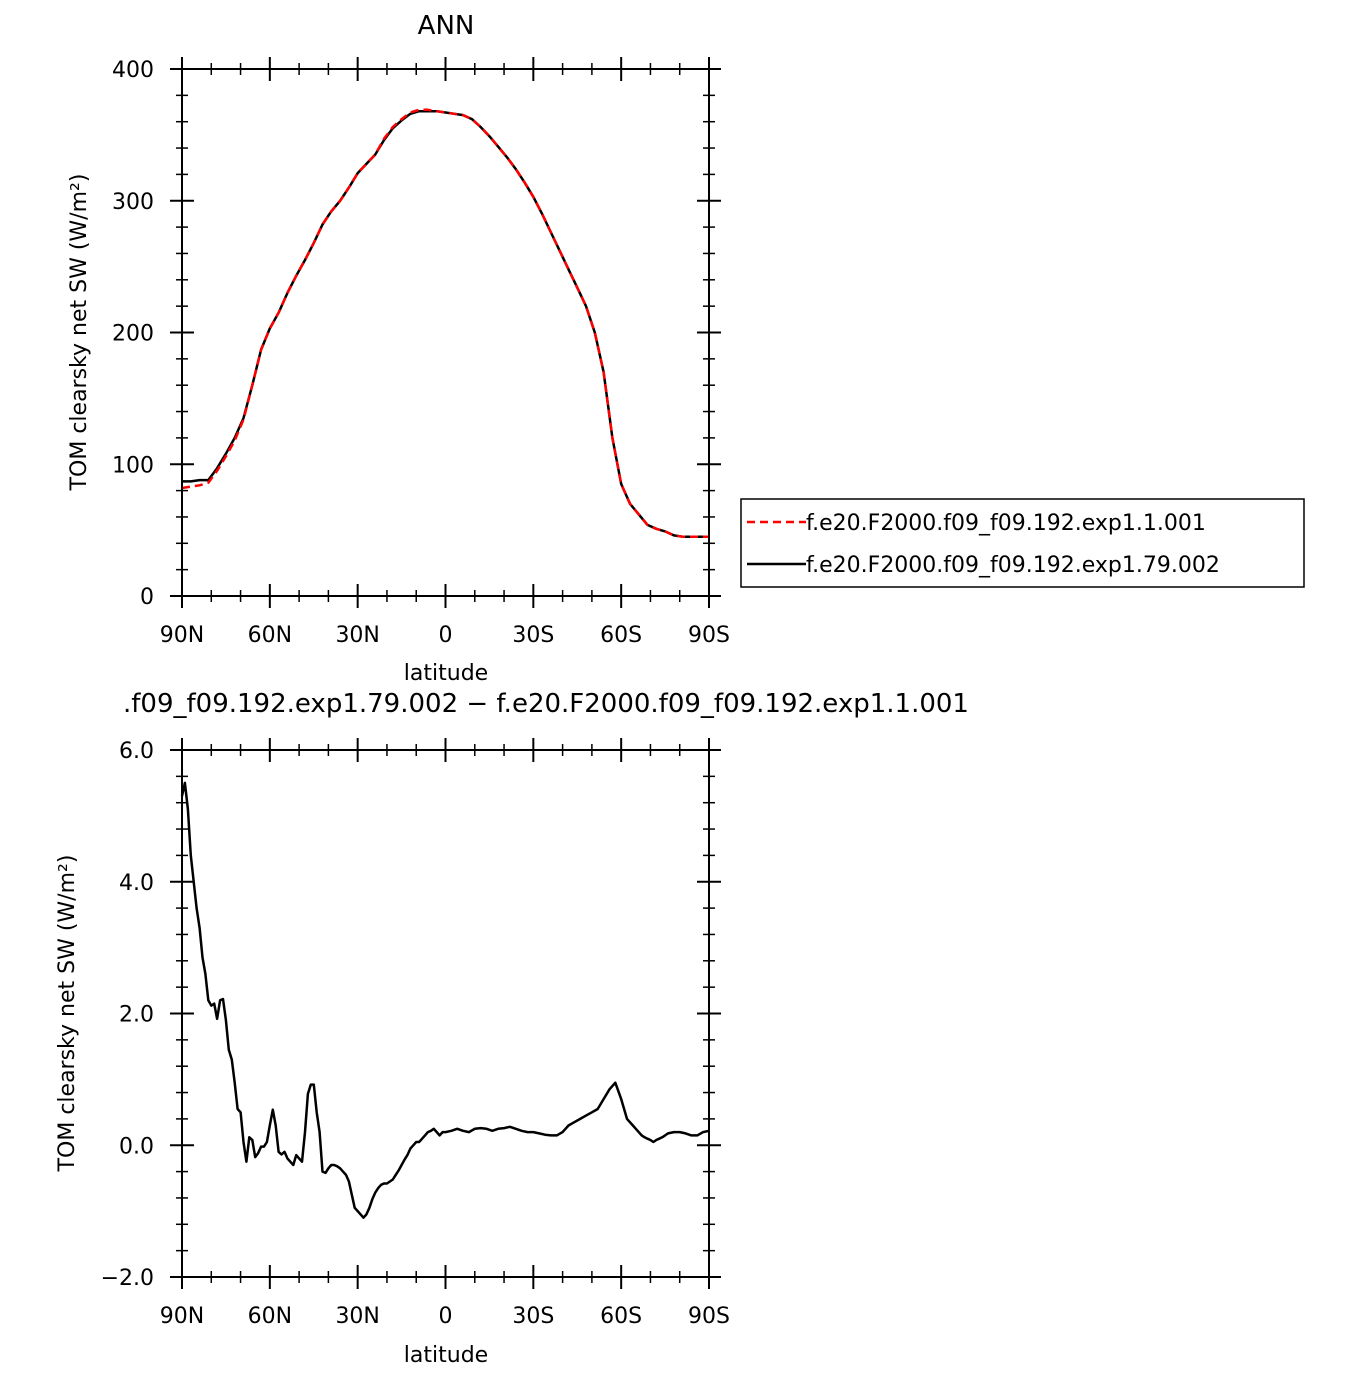 The image size is (1372, 1374). I want to click on bottom-y-axis-label: TOM clearsky net SW (W/m²), so click(67, 1014).